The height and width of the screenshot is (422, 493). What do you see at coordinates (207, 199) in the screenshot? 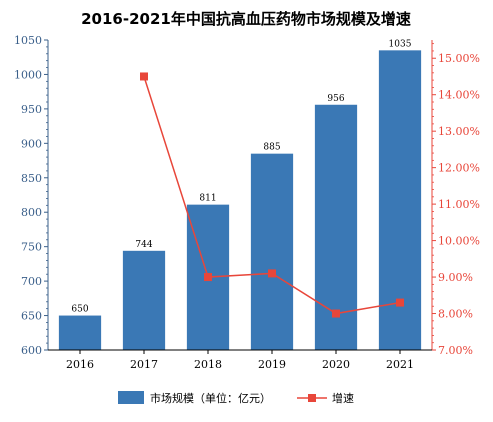
I see `data-label-2018: 811` at bounding box center [207, 199].